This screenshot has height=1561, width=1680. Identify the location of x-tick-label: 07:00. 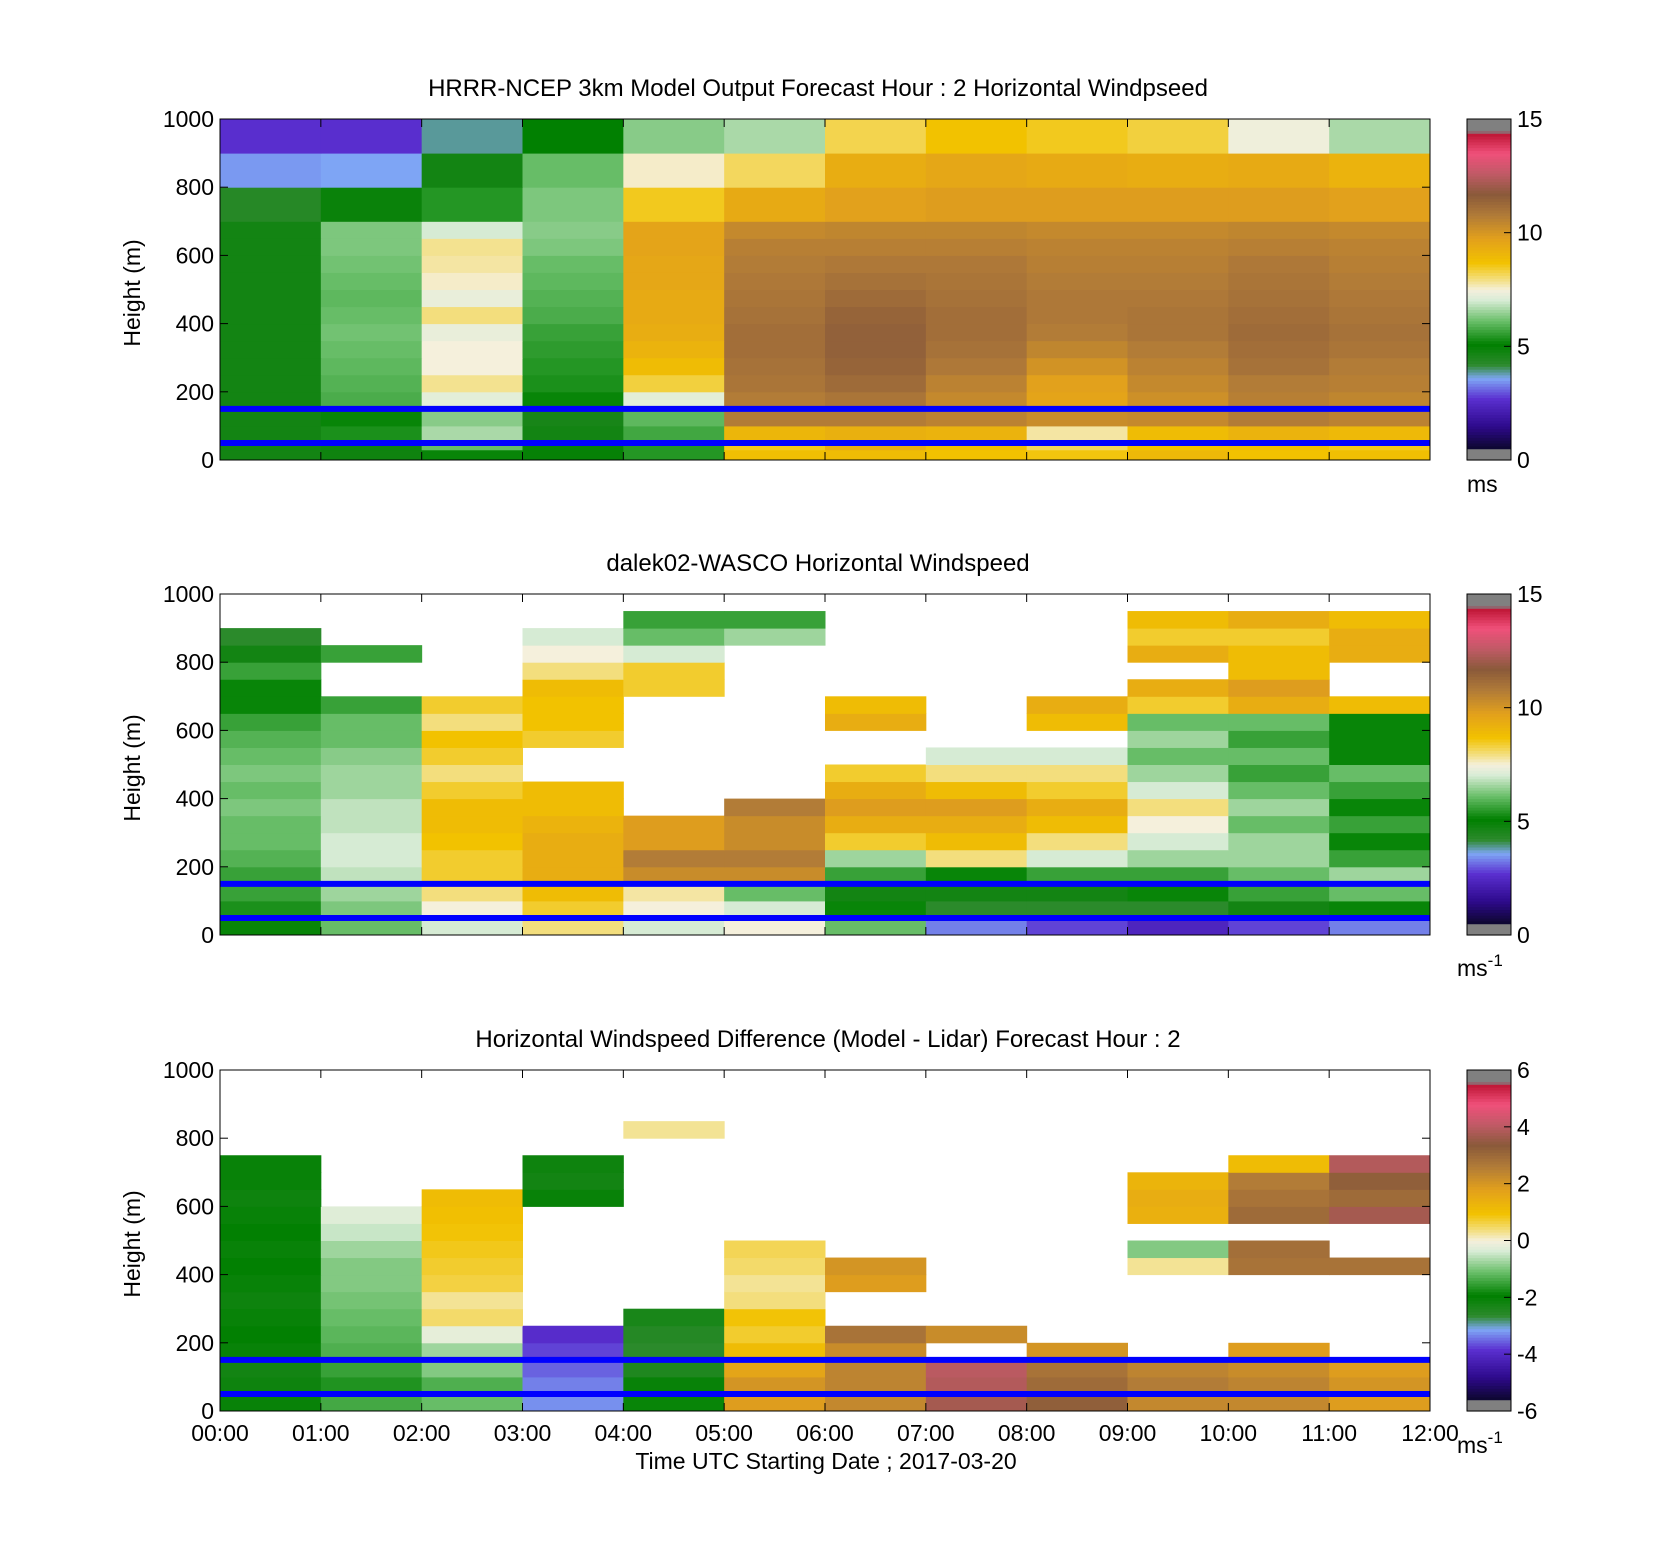
(926, 1433).